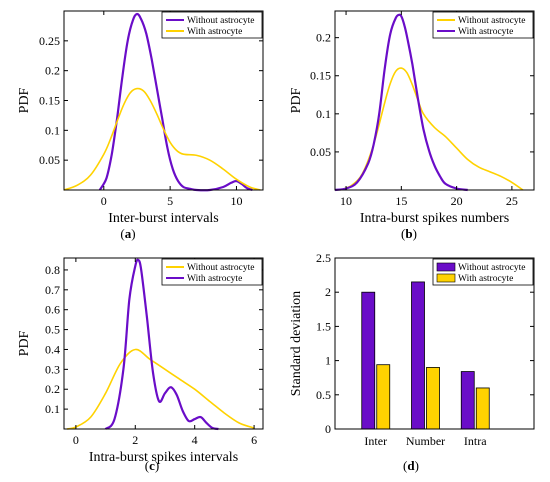 The width and height of the screenshot is (550, 482). What do you see at coordinates (52, 349) in the screenshot?
I see `y-tick-label: 0.4` at bounding box center [52, 349].